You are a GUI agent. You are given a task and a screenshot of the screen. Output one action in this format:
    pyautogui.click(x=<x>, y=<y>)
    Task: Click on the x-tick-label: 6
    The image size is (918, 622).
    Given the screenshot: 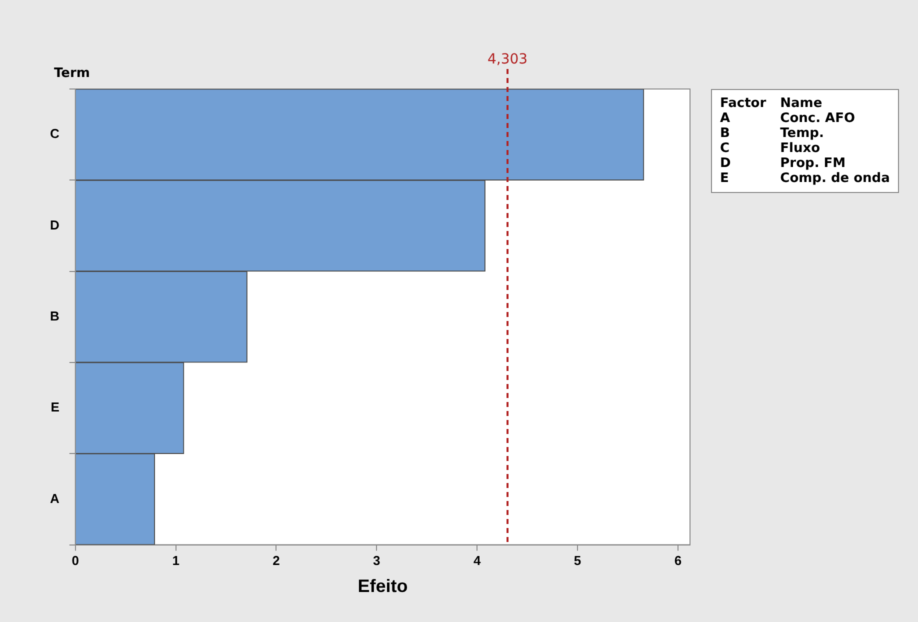 What is the action you would take?
    pyautogui.click(x=678, y=560)
    